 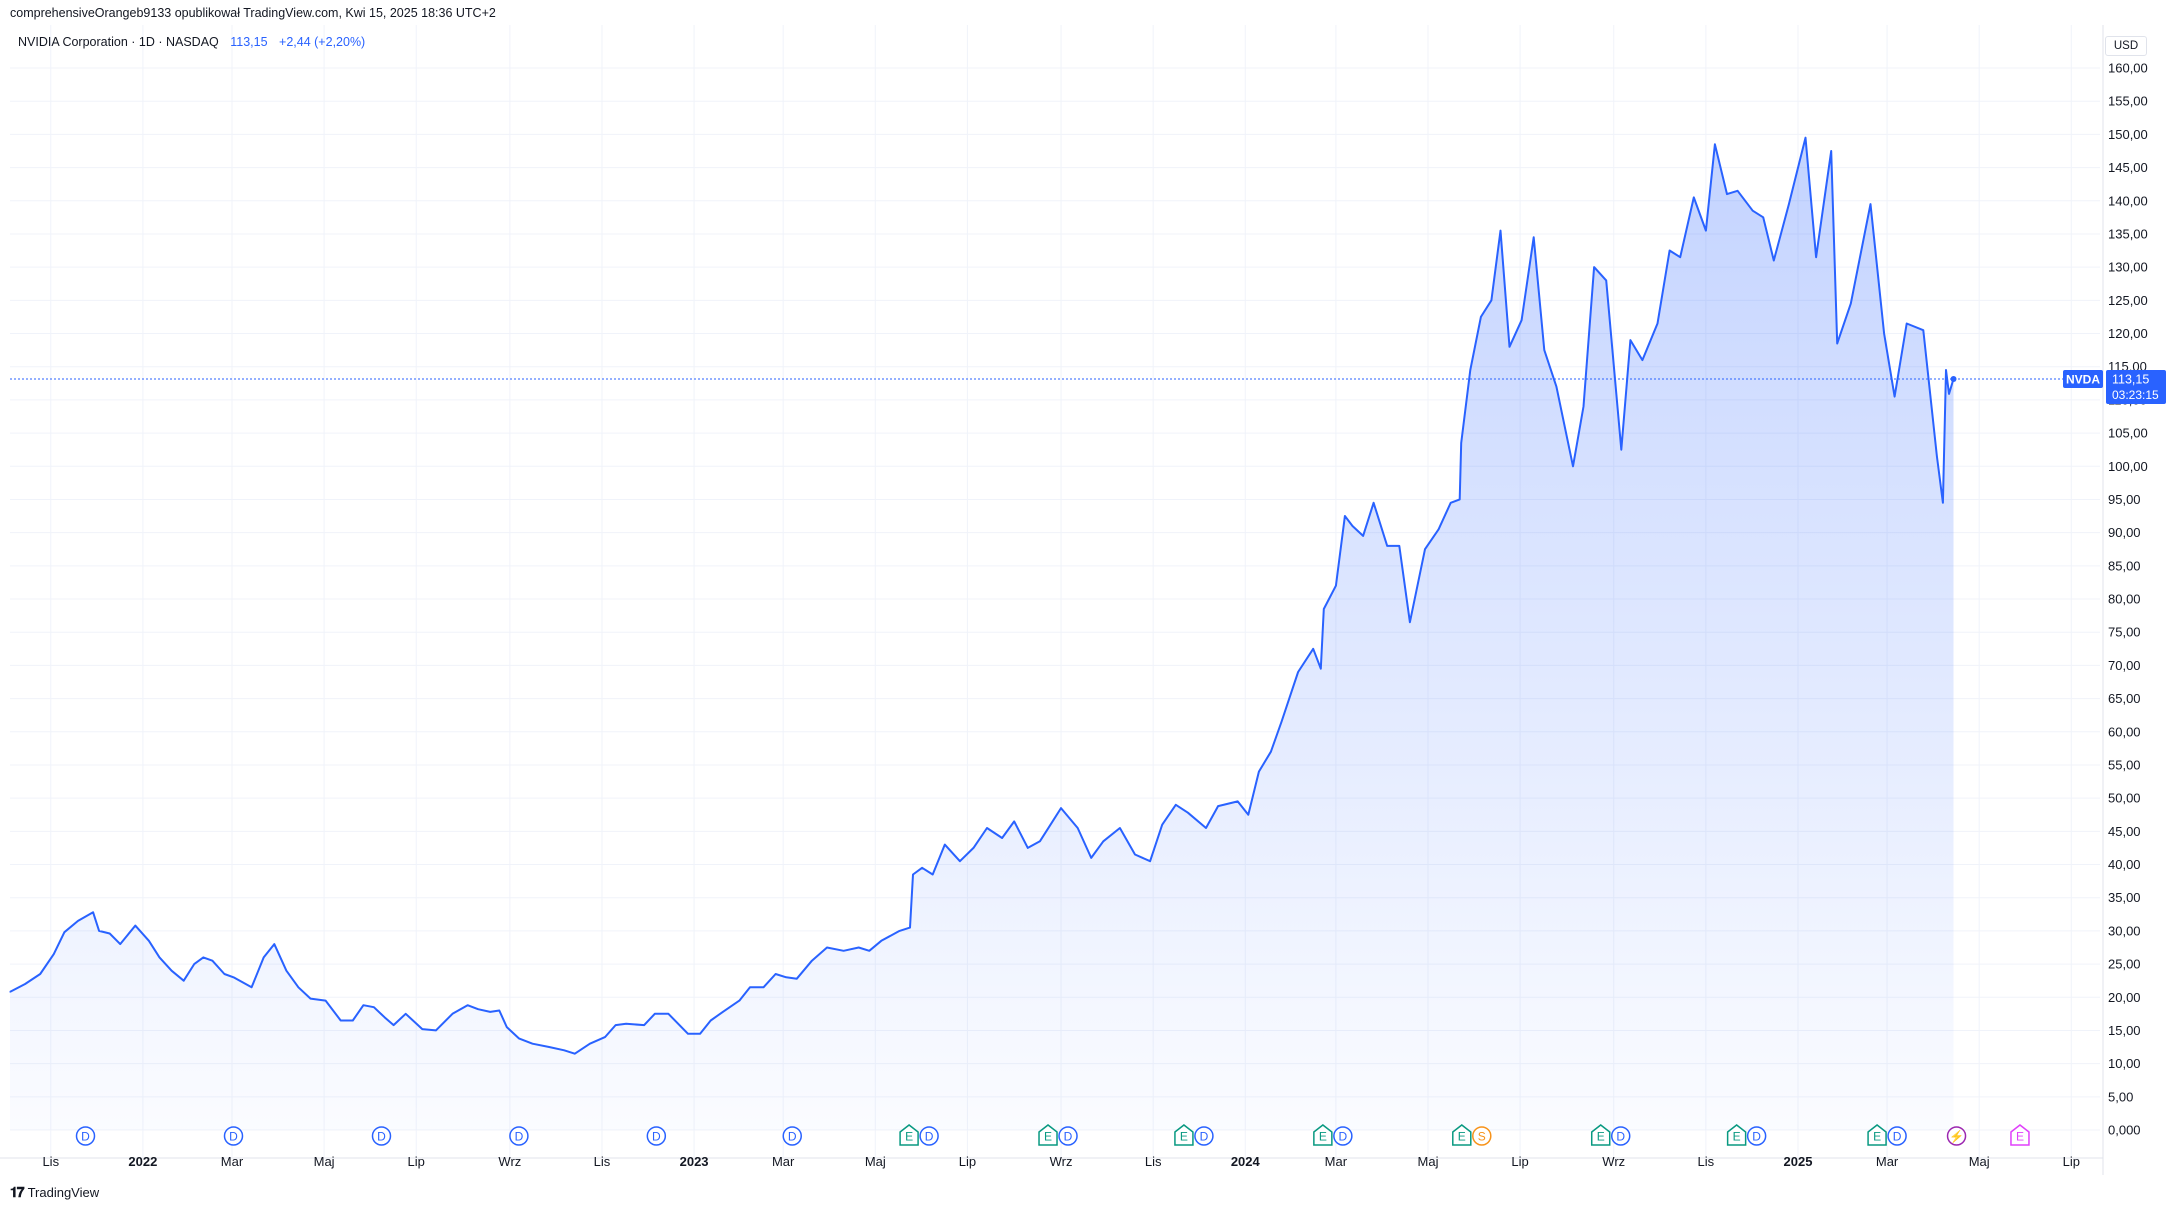 What do you see at coordinates (2124, 798) in the screenshot?
I see `y-tick-label: 50,00` at bounding box center [2124, 798].